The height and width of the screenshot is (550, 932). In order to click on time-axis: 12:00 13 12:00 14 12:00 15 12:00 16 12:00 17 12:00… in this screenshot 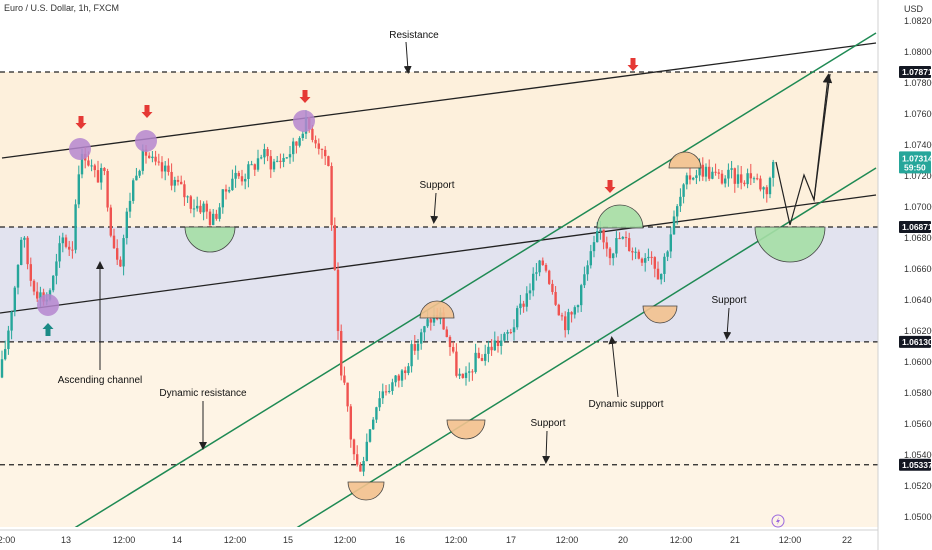, I will do `click(439, 537)`.